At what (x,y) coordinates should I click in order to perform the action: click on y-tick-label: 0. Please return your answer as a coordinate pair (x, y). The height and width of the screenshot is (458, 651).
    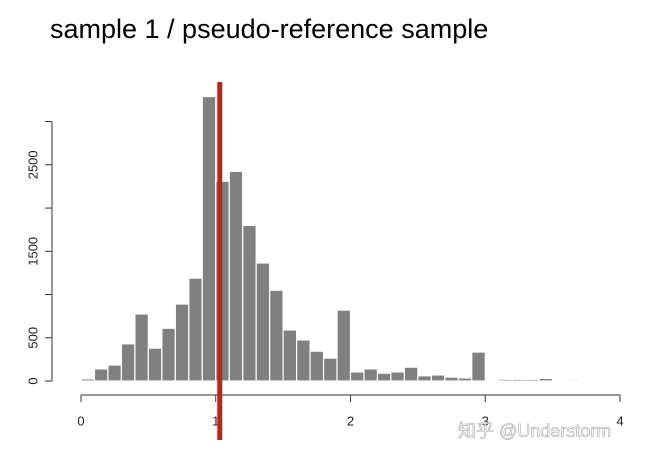
    Looking at the image, I should click on (32, 380).